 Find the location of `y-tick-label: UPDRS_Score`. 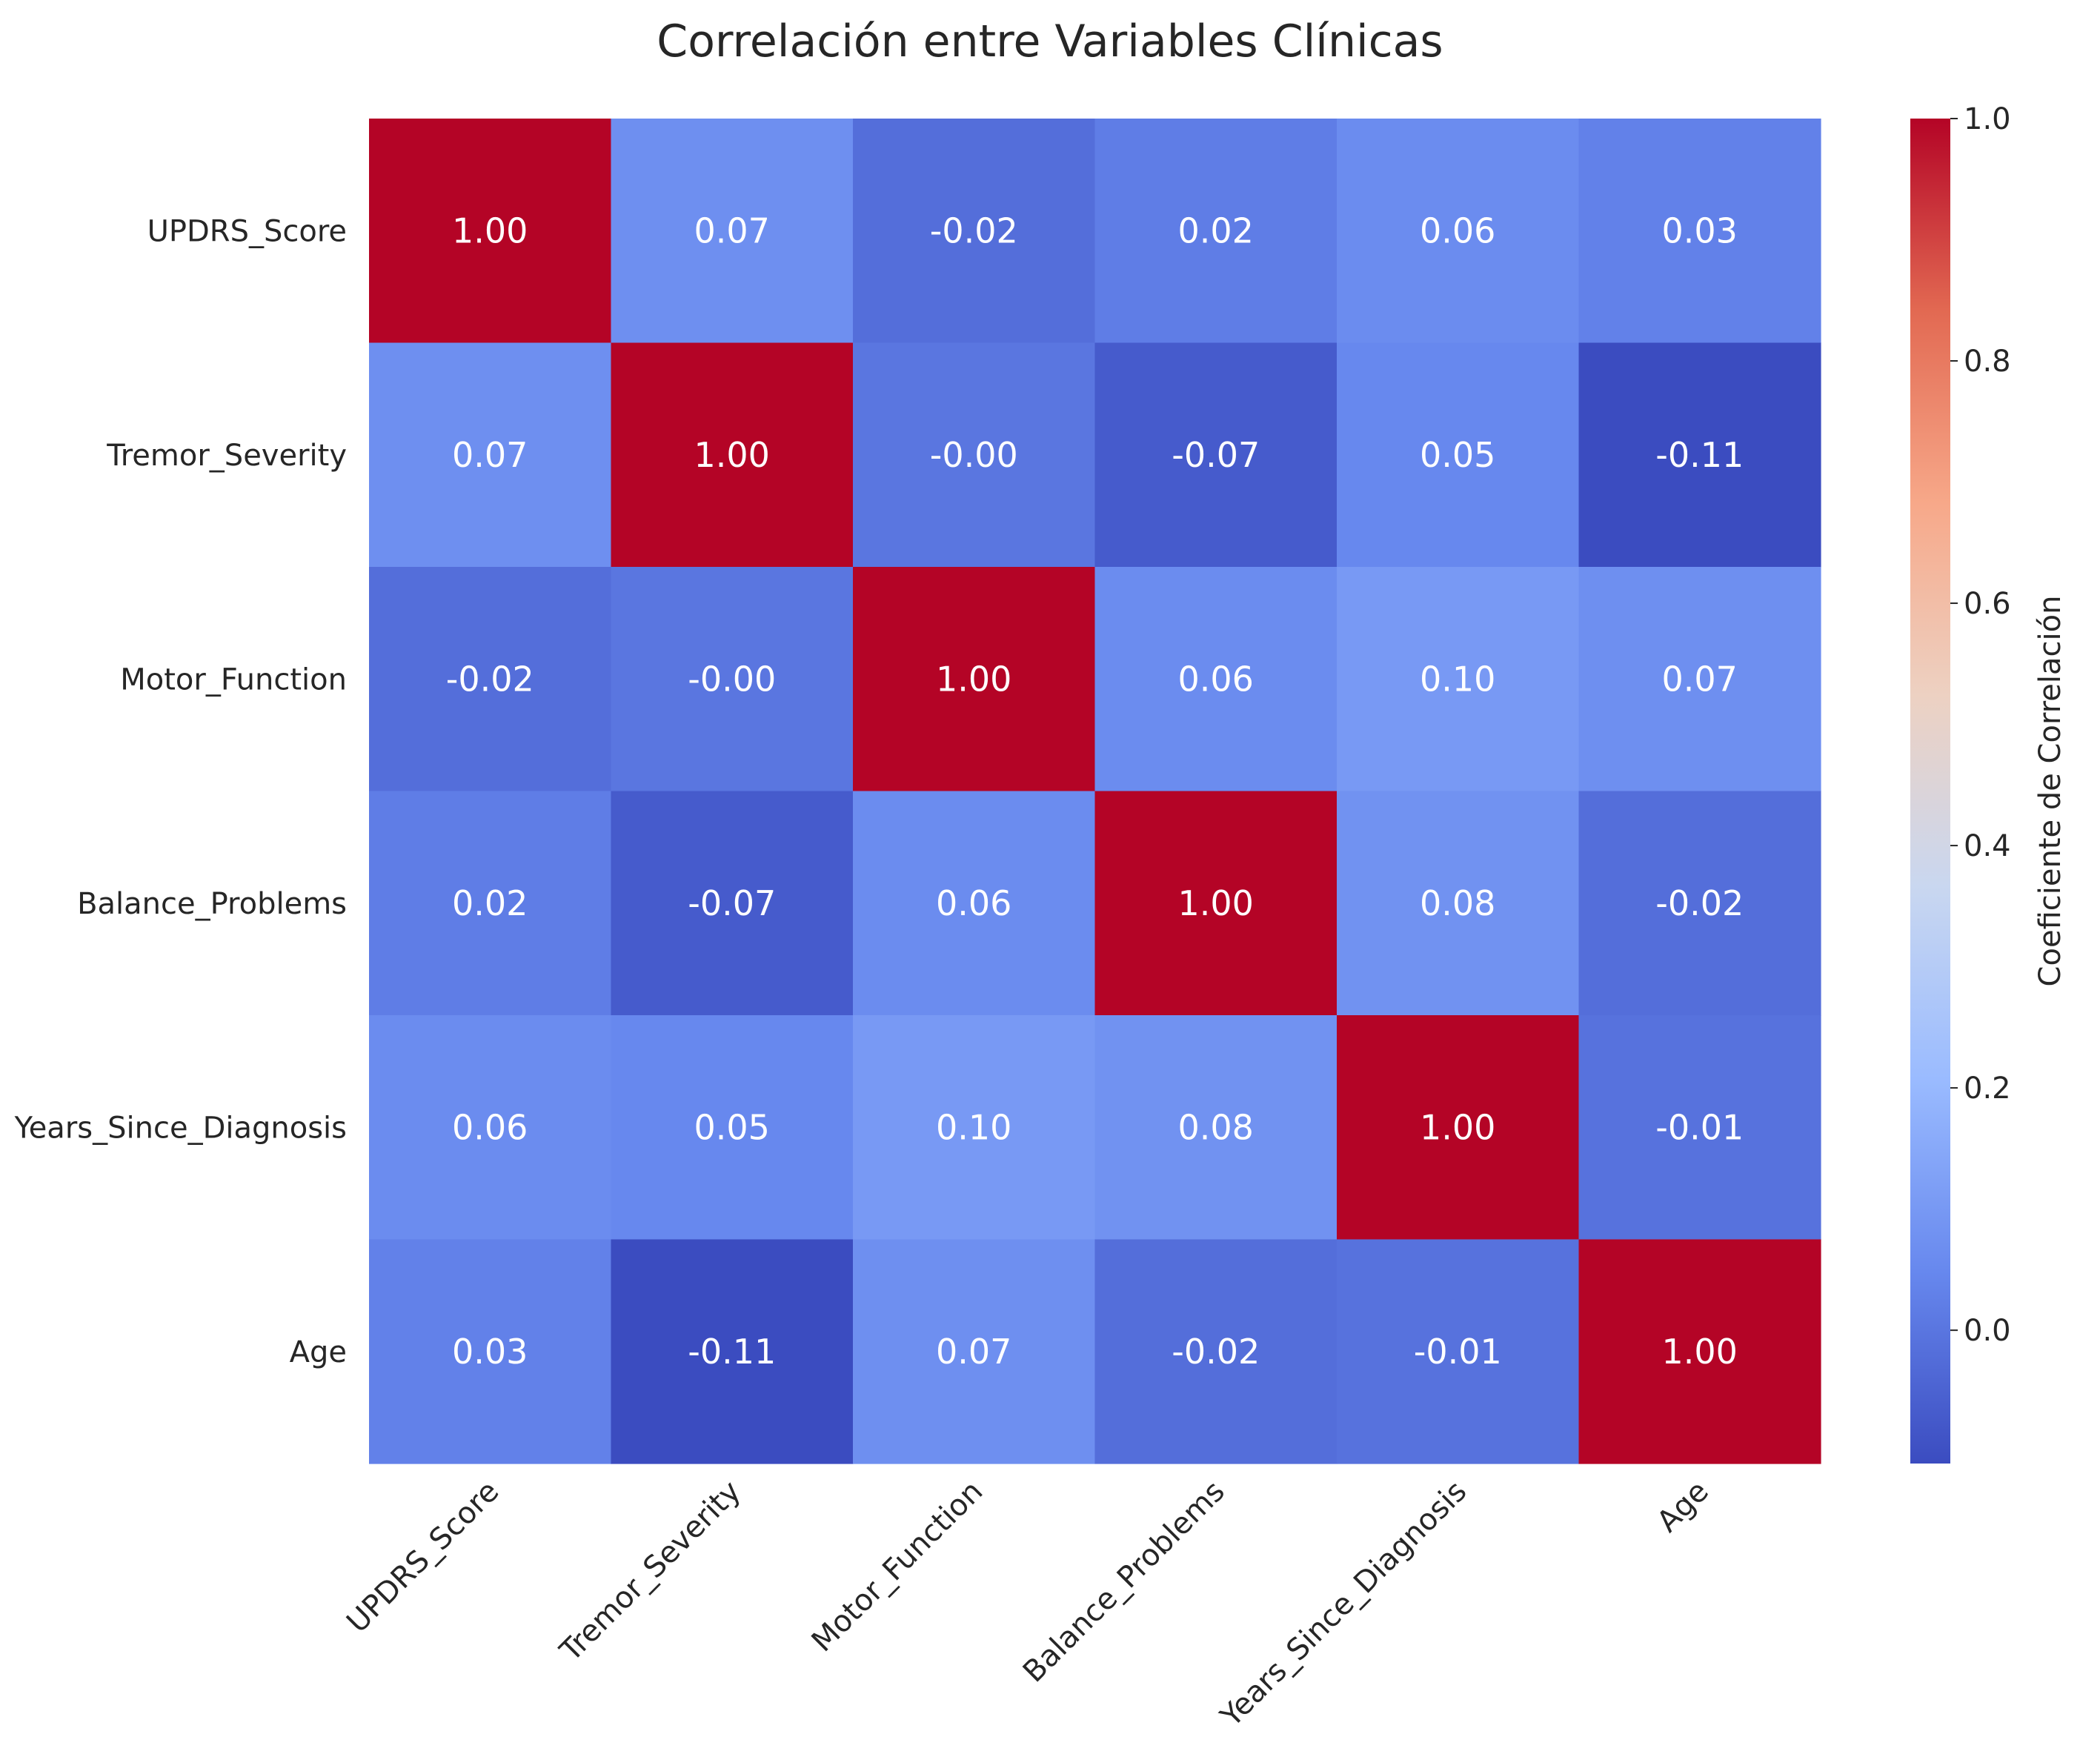

y-tick-label: UPDRS_Score is located at coordinates (247, 231).